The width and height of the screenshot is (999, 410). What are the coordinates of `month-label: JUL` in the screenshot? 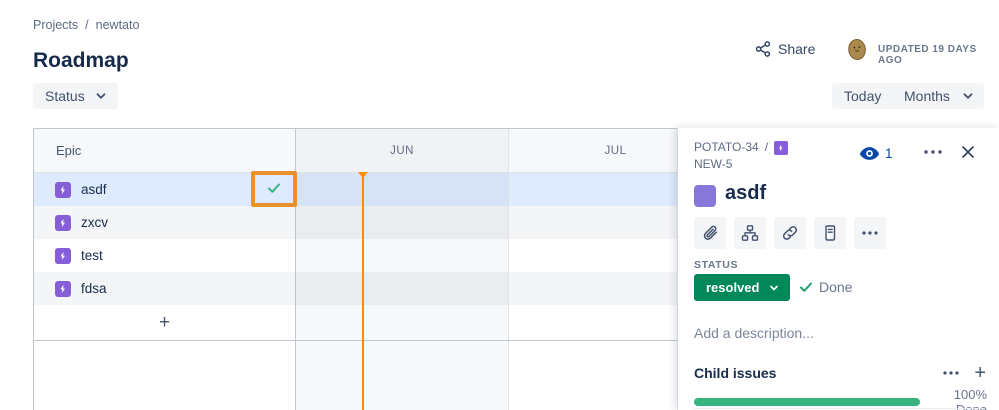 It's located at (615, 150).